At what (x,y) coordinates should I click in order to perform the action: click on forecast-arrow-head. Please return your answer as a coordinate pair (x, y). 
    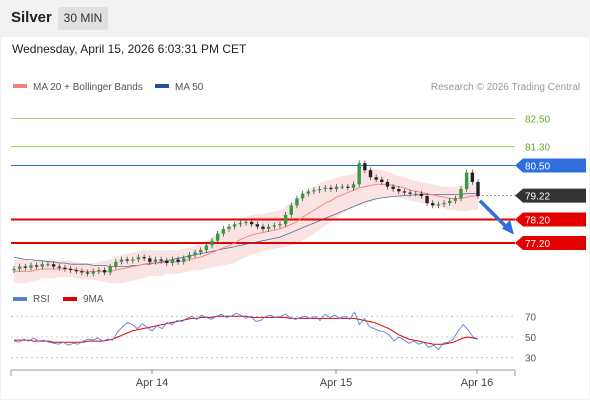
    Looking at the image, I should click on (508, 227).